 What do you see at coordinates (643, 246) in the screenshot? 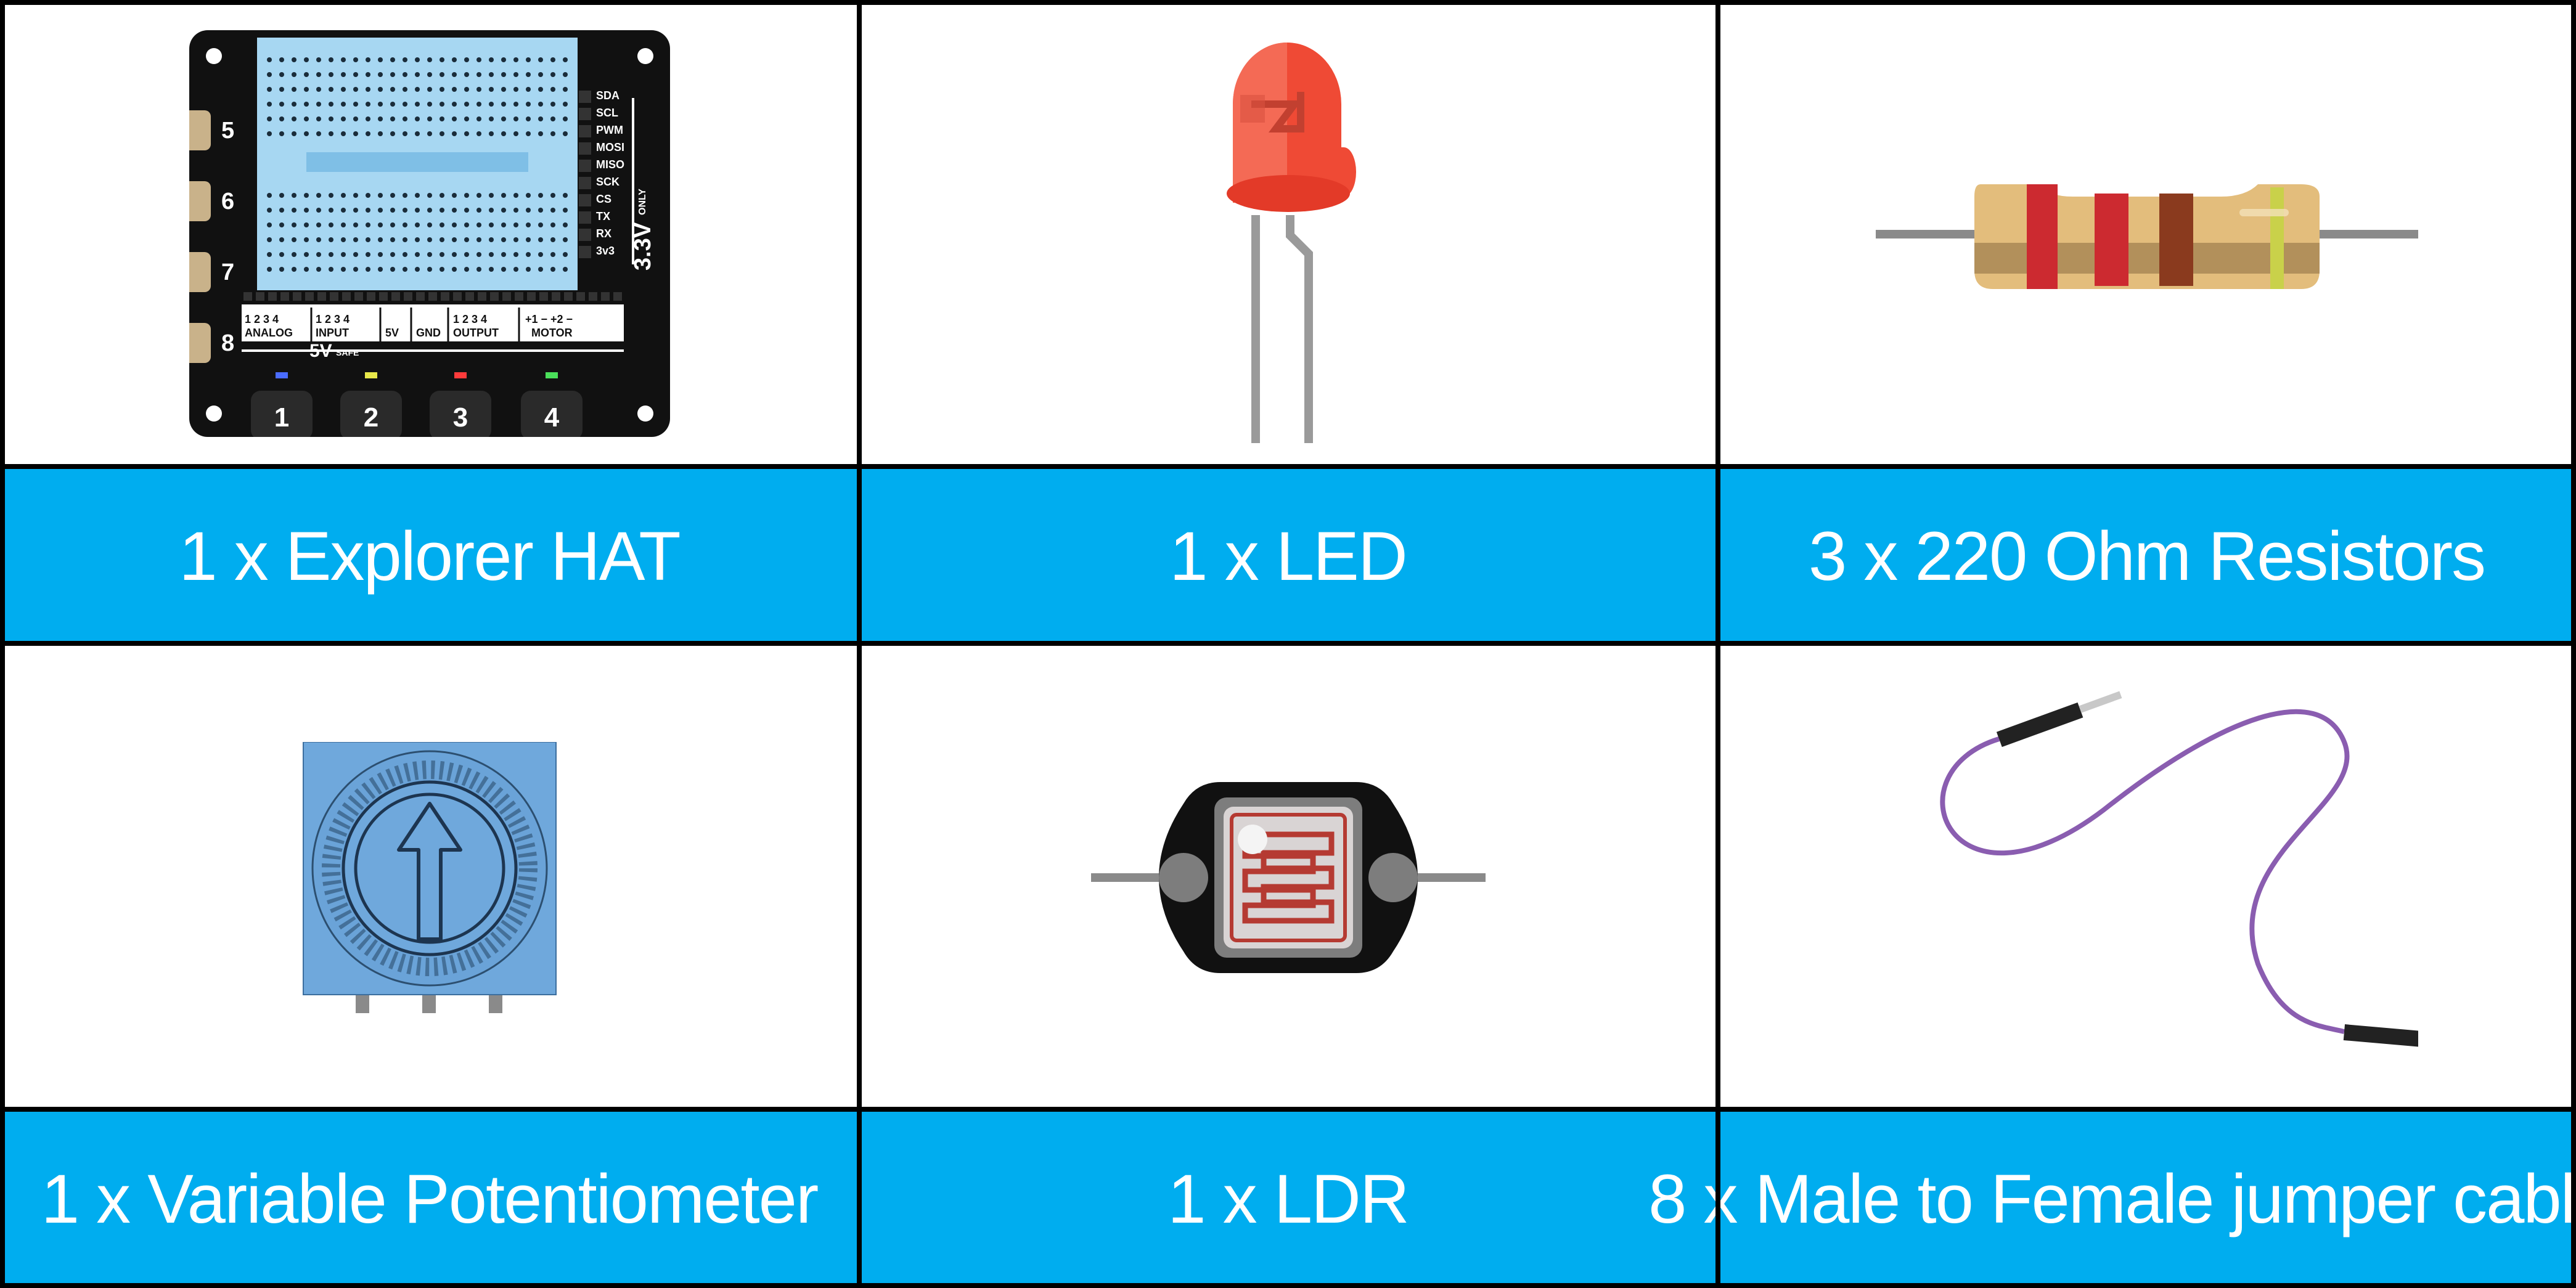
I see `voltage-label: 3.3V` at bounding box center [643, 246].